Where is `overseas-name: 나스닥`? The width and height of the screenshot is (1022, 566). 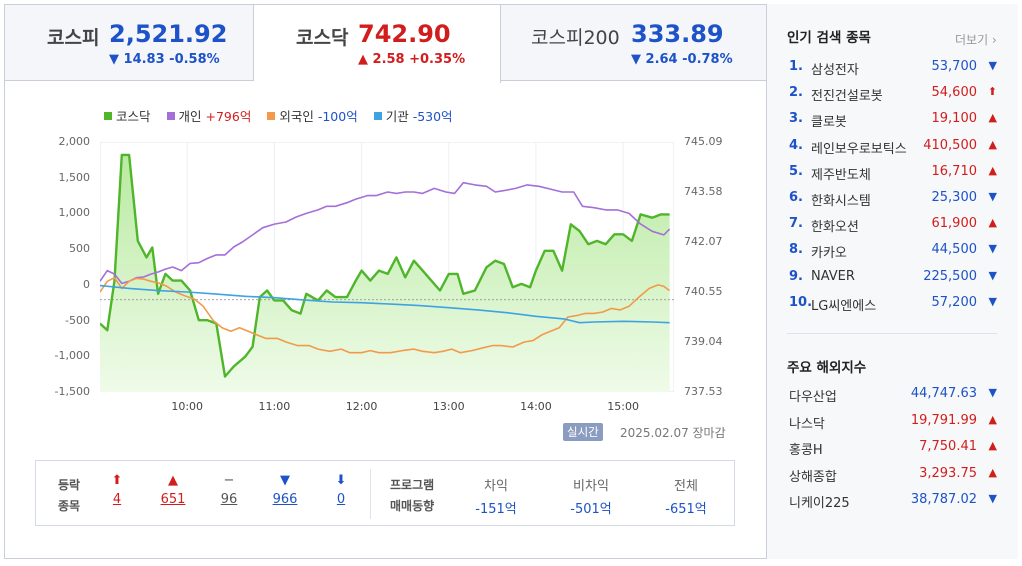
overseas-name: 나스닥 is located at coordinates (807, 424).